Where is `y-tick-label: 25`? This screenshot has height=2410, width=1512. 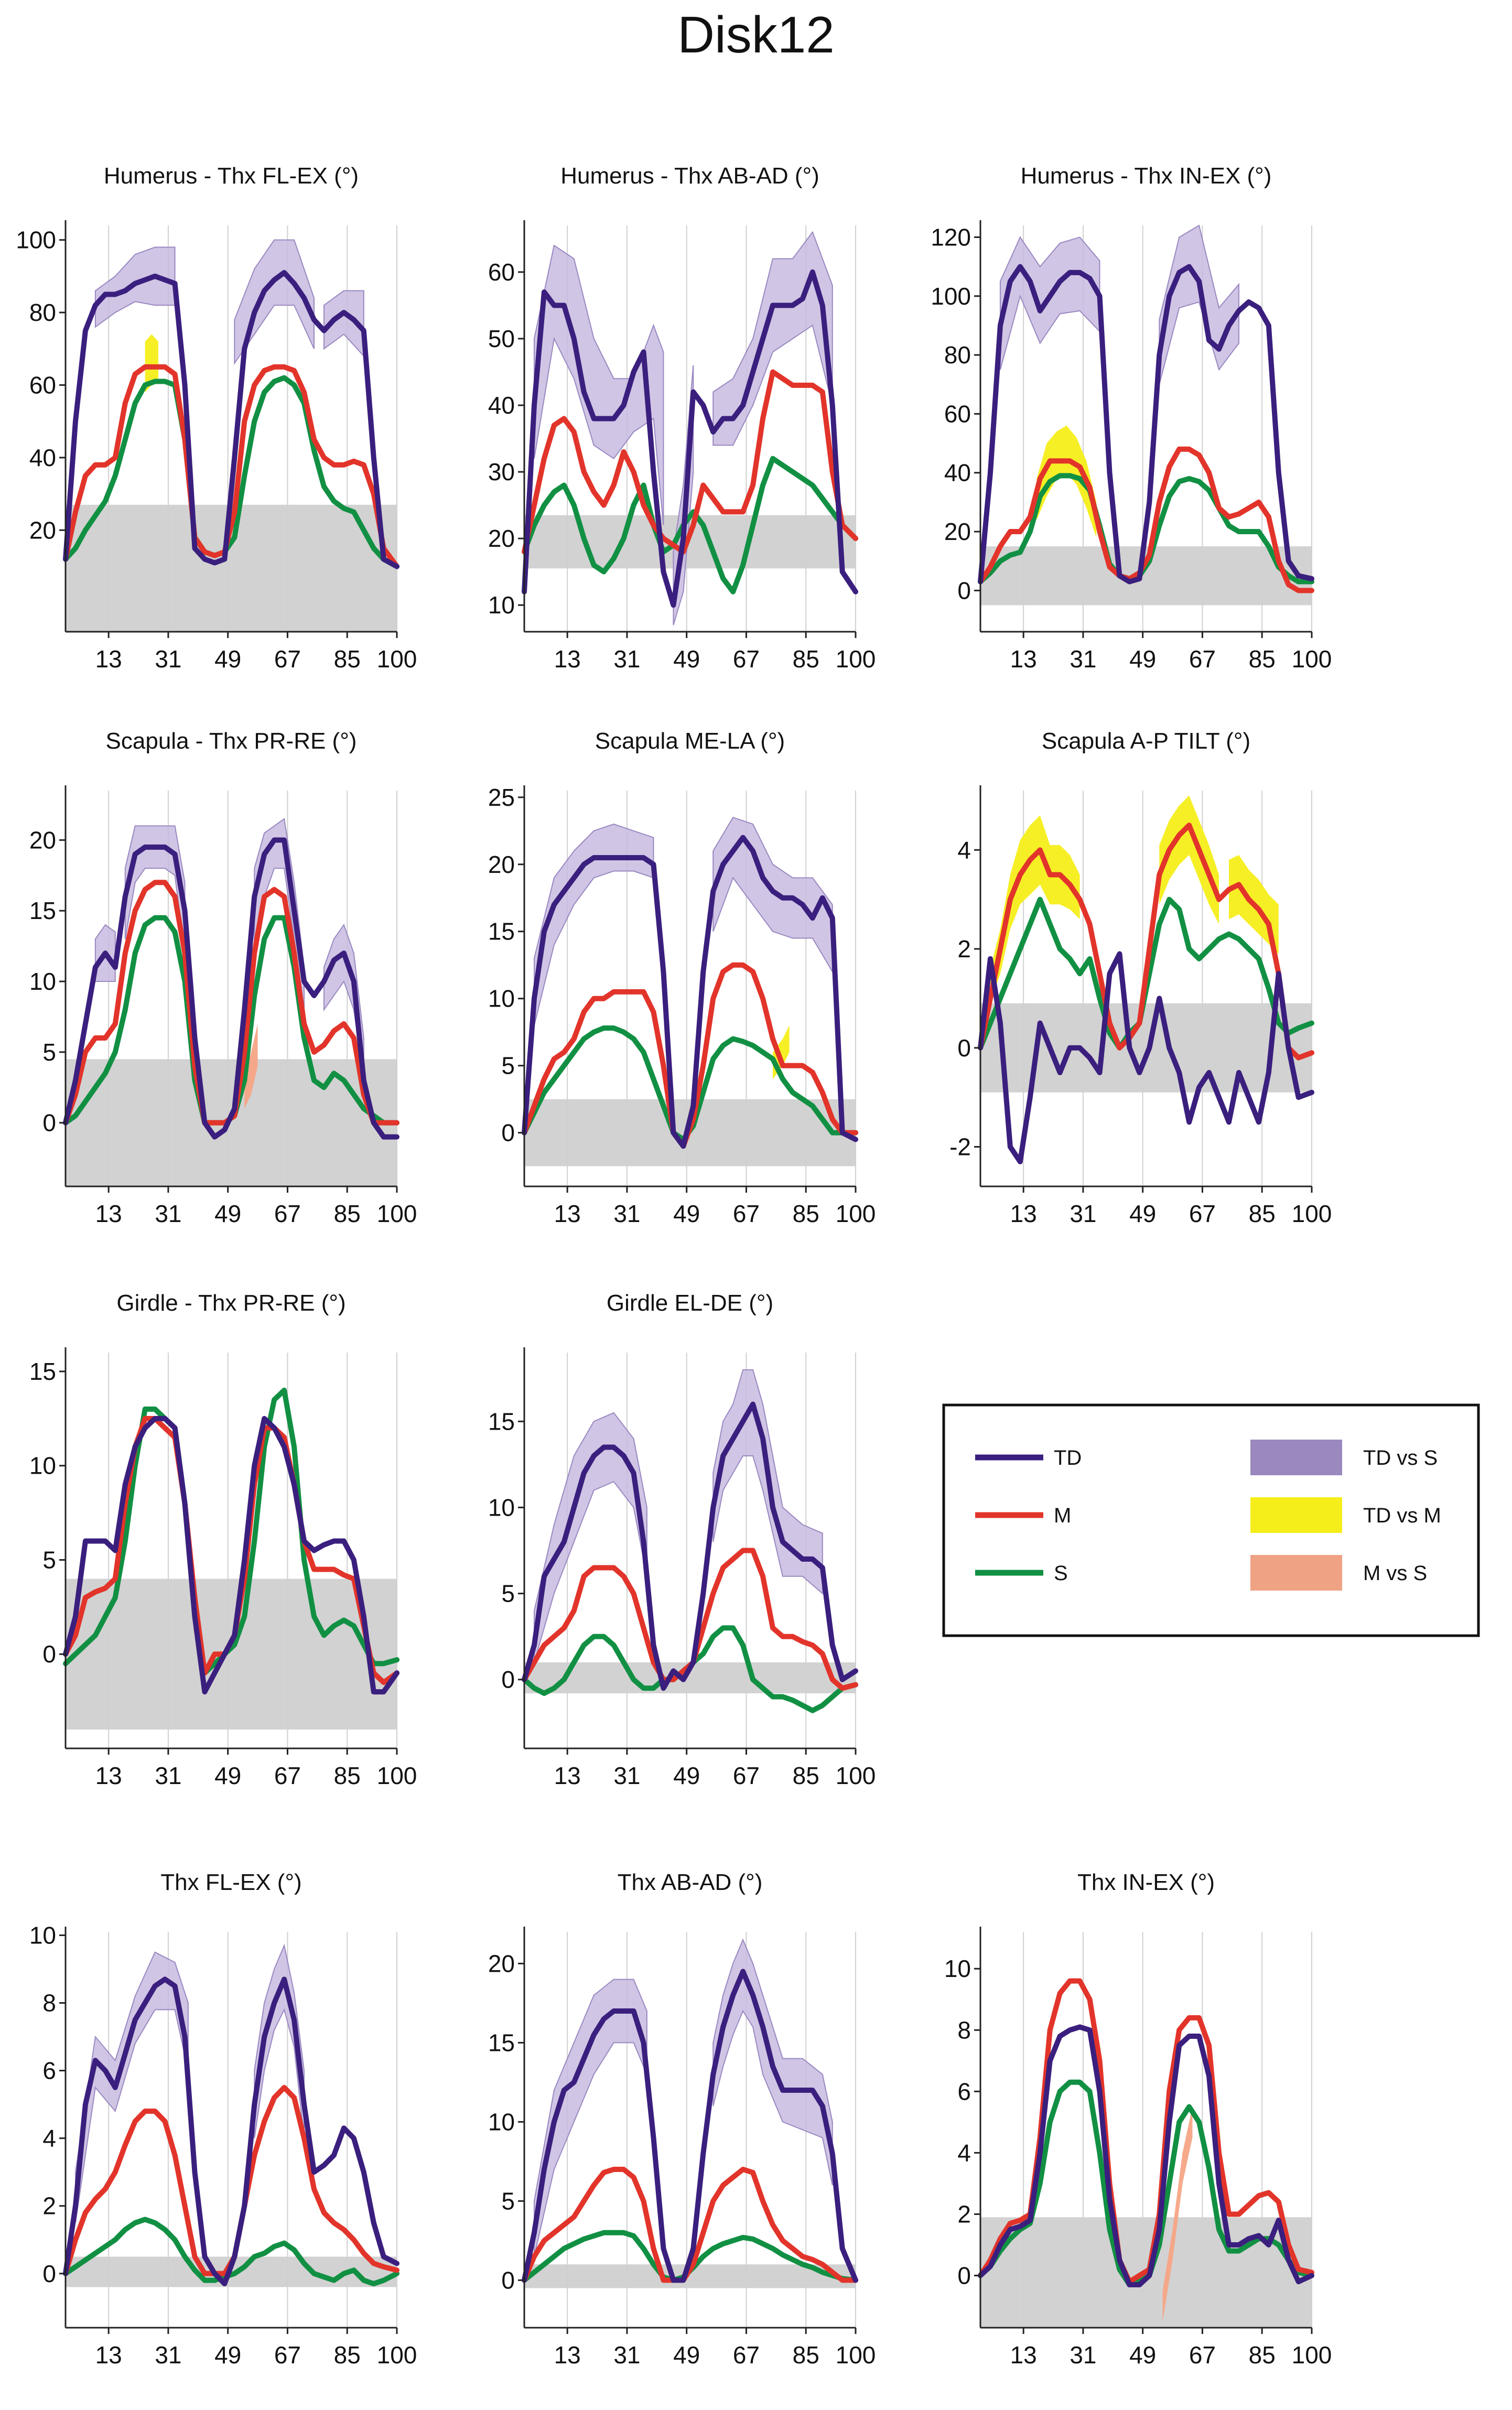
y-tick-label: 25 is located at coordinates (501, 797).